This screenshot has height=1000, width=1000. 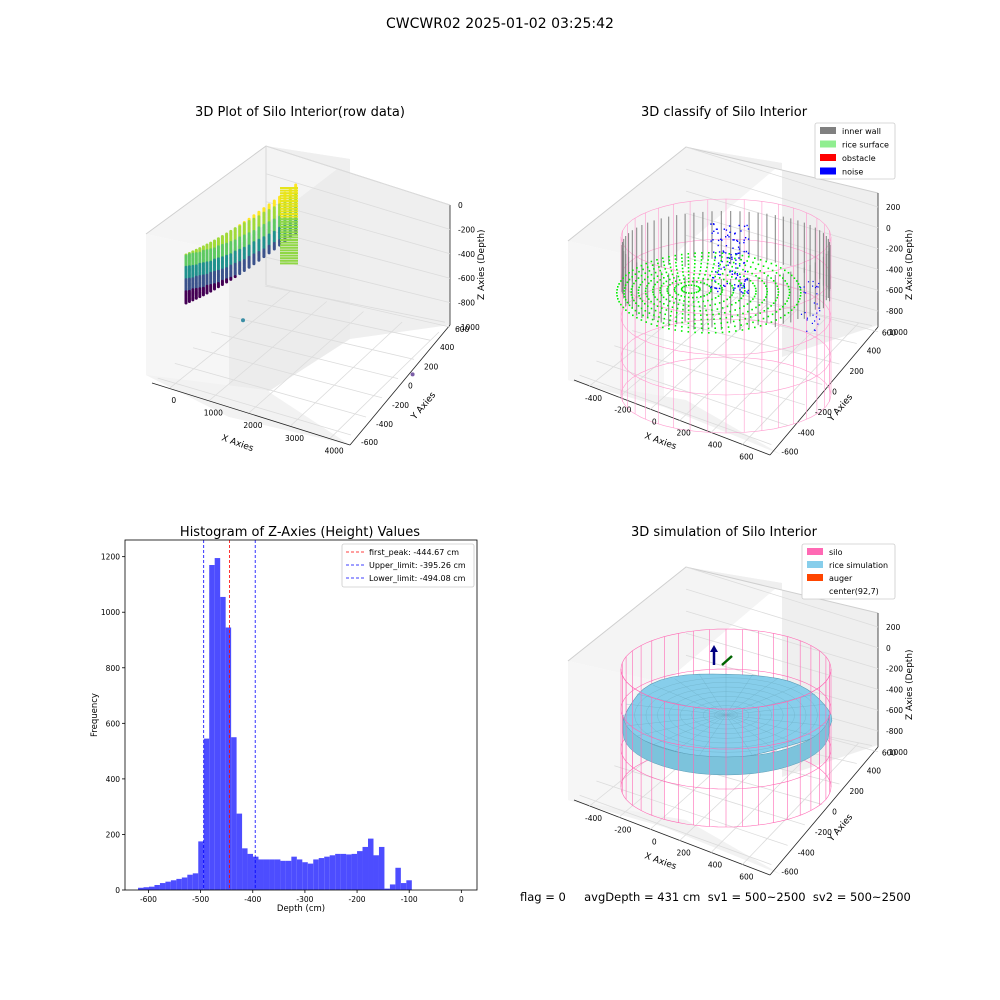 I want to click on x-tick-label: 400, so click(x=715, y=865).